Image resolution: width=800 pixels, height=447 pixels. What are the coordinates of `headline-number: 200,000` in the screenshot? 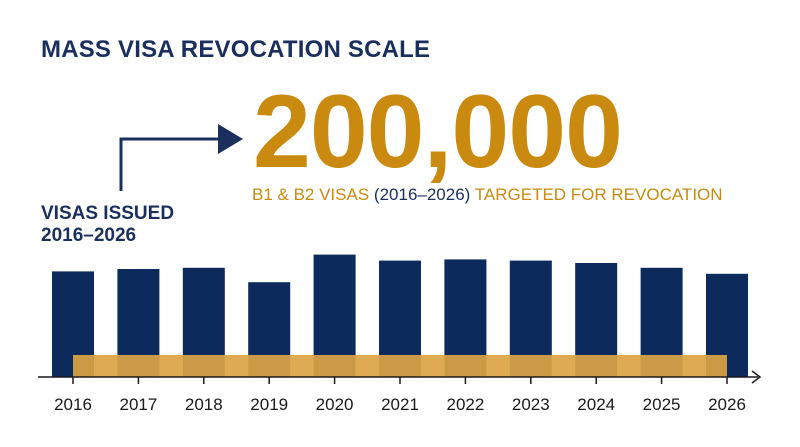 It's located at (438, 132).